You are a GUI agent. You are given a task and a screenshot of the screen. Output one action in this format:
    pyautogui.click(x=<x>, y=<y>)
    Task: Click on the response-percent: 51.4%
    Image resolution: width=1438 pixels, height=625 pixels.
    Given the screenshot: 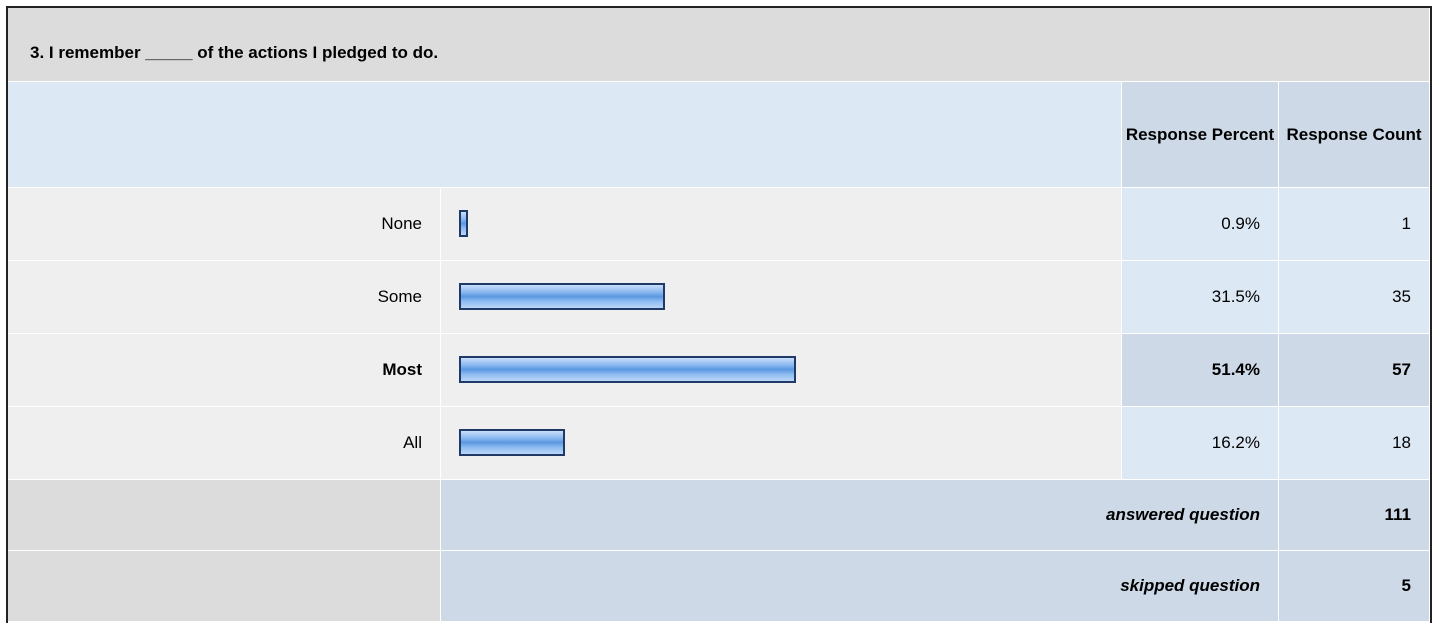 What is the action you would take?
    pyautogui.click(x=1200, y=370)
    